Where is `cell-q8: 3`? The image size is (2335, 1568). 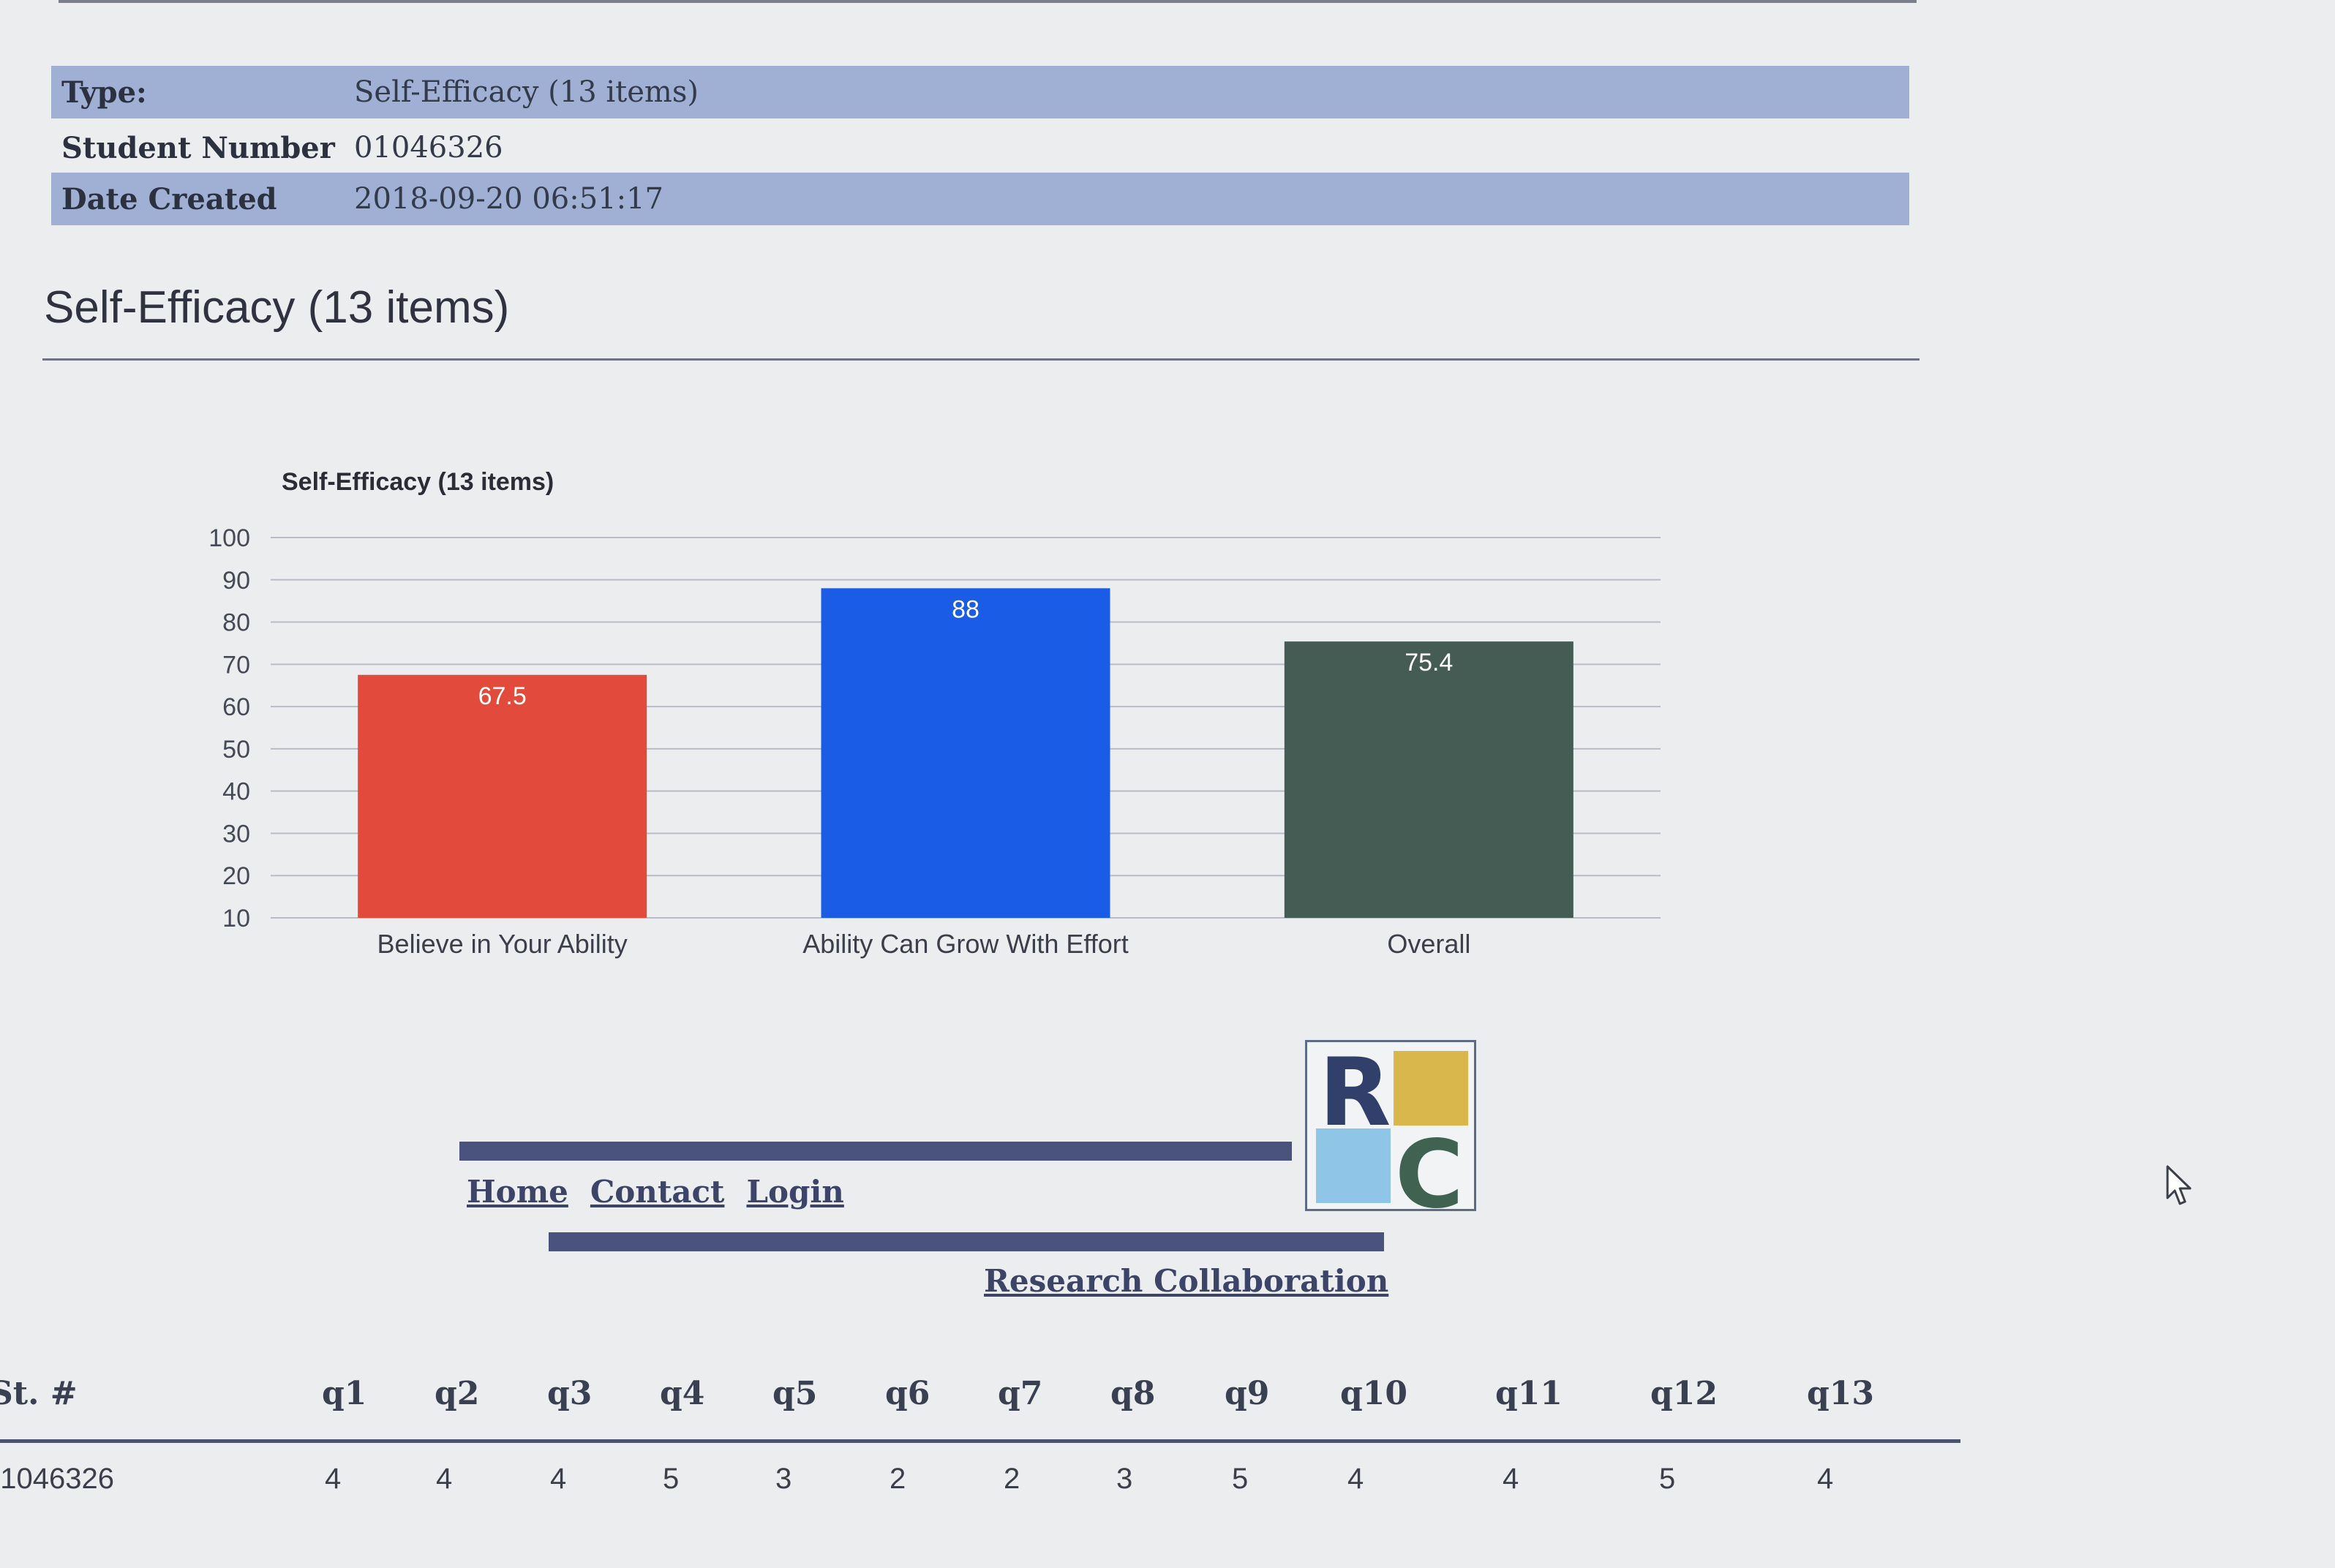
cell-q8: 3 is located at coordinates (1124, 1479).